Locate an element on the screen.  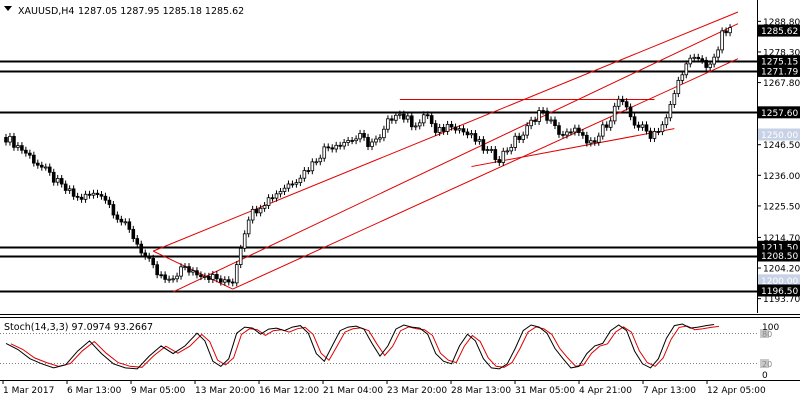
level-label: 1257.60 is located at coordinates (779, 114).